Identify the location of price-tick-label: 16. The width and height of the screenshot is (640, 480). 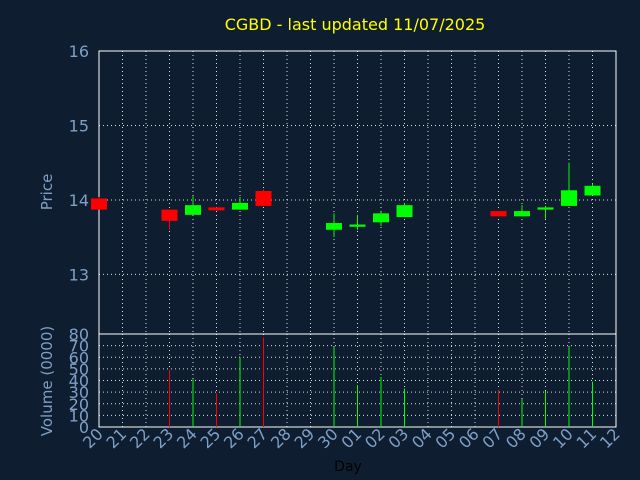
(79, 51).